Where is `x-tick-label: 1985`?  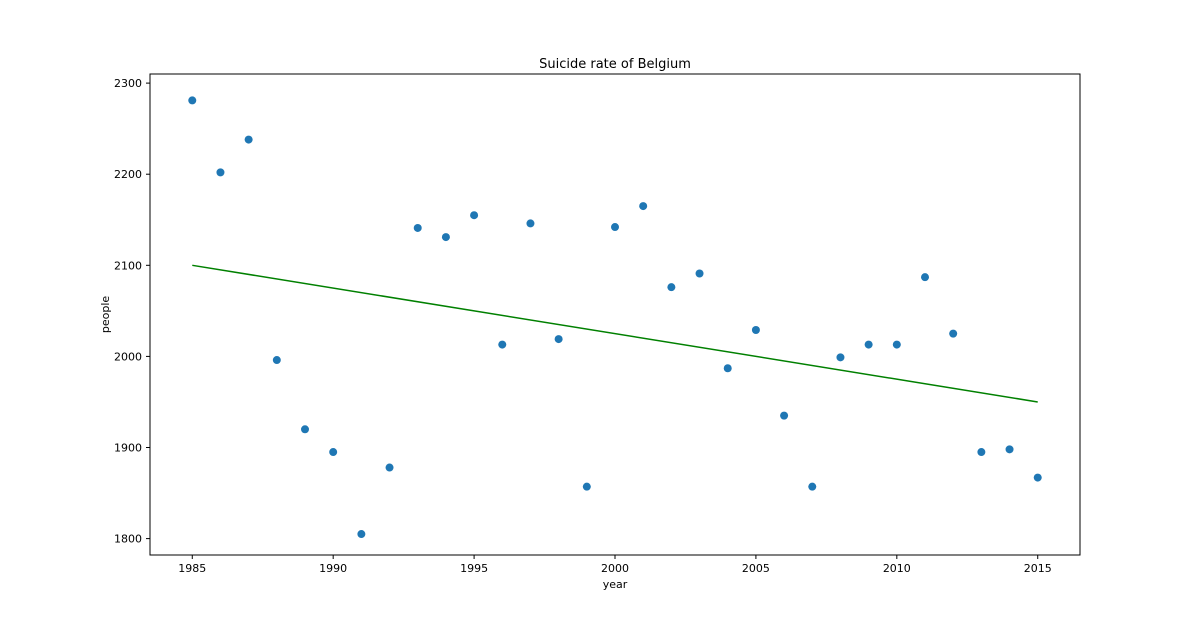
x-tick-label: 1985 is located at coordinates (192, 568).